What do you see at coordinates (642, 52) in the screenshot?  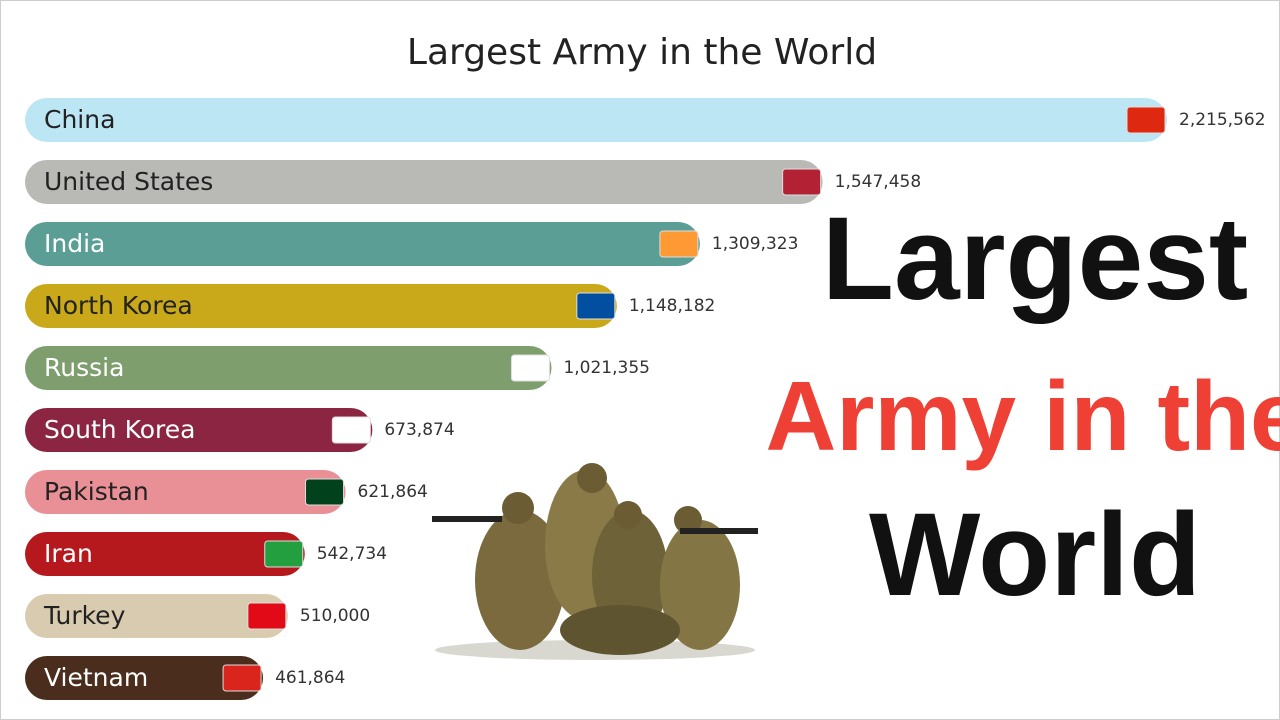 I see `chart-title: Largest Army in the World` at bounding box center [642, 52].